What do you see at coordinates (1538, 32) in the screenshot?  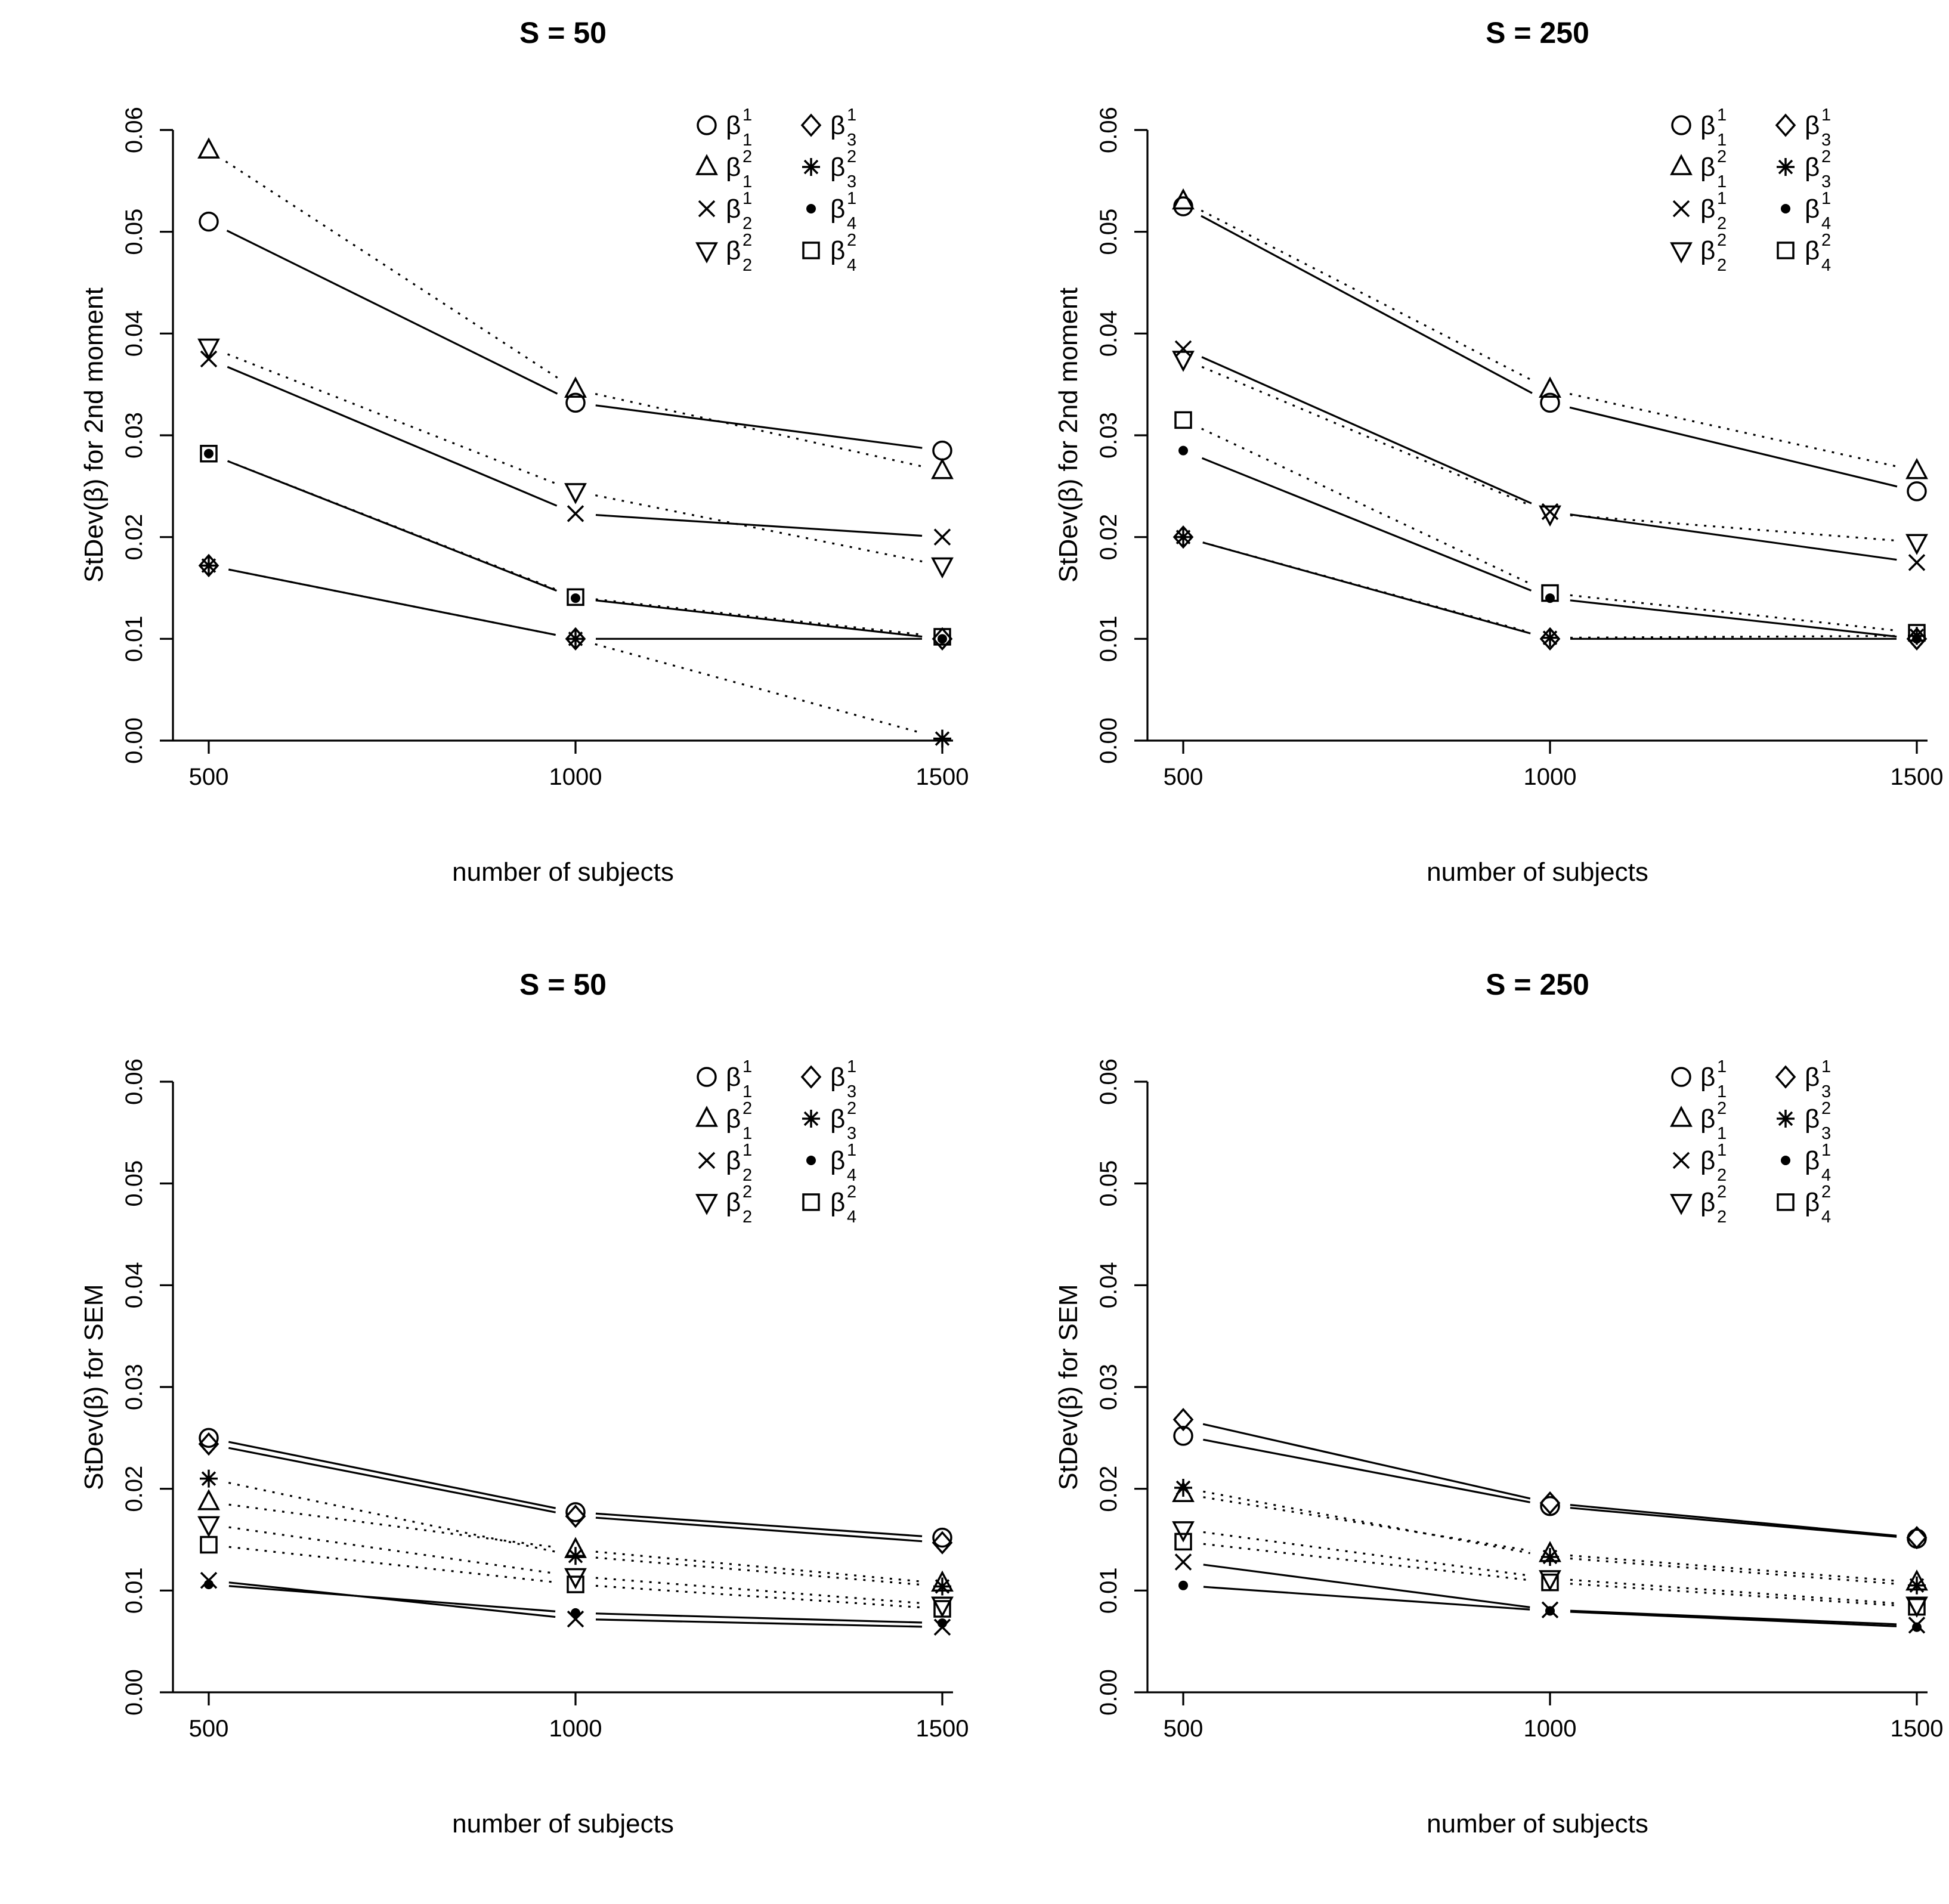 I see `page-title: S = 250` at bounding box center [1538, 32].